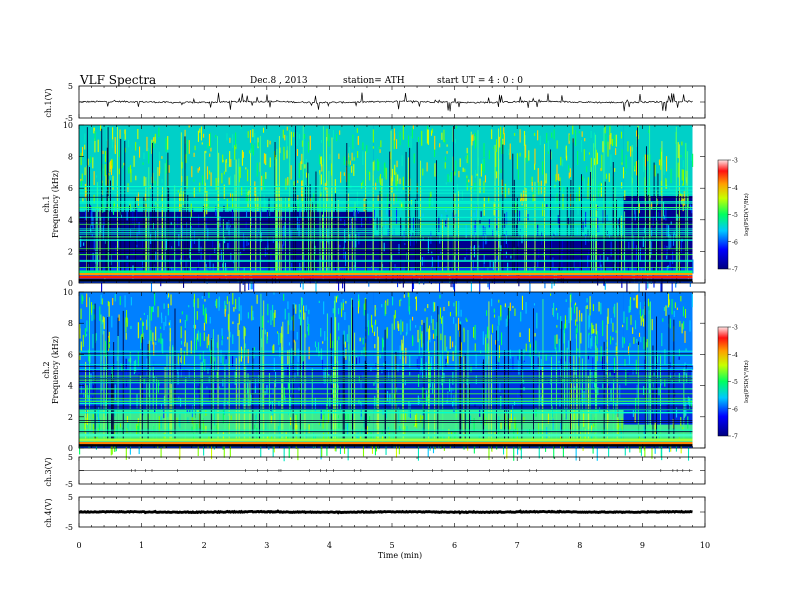 The height and width of the screenshot is (612, 792). What do you see at coordinates (735, 437) in the screenshot?
I see `colorbar-tick-label: -7` at bounding box center [735, 437].